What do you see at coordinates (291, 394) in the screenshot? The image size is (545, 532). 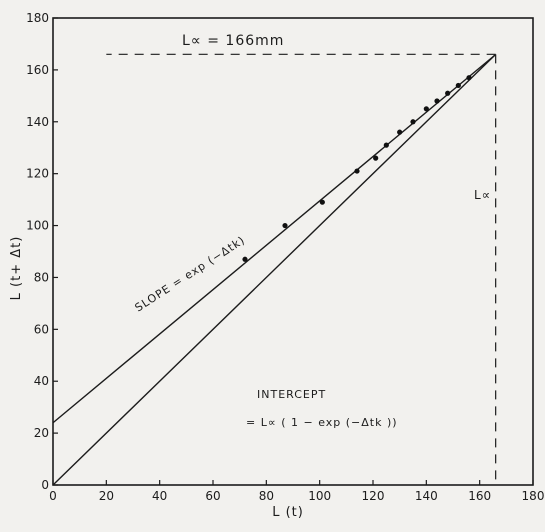 I see `annotation-intercept-title: INTERCEPT` at bounding box center [291, 394].